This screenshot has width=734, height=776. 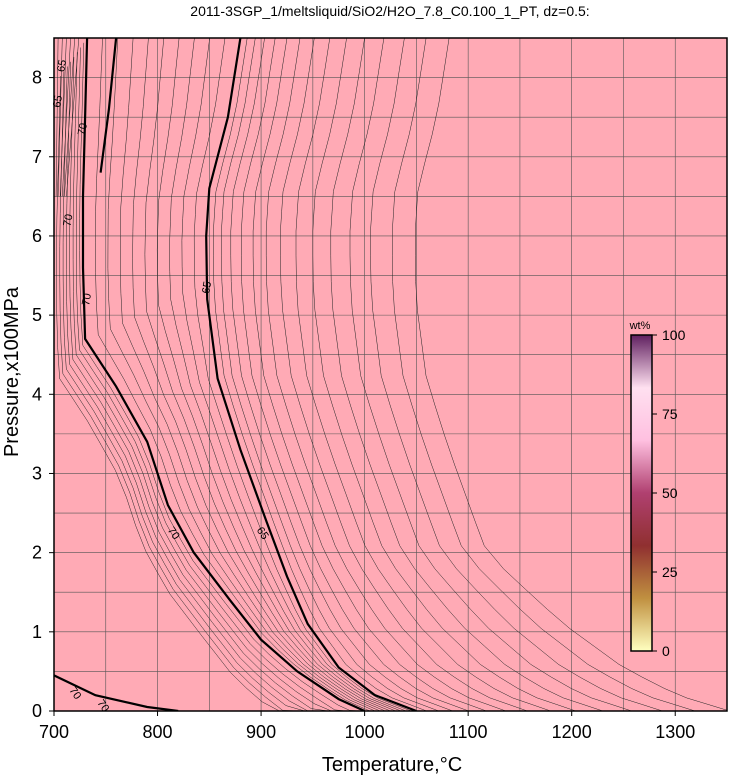 What do you see at coordinates (666, 651) in the screenshot?
I see `colorbar-tick-label: 0` at bounding box center [666, 651].